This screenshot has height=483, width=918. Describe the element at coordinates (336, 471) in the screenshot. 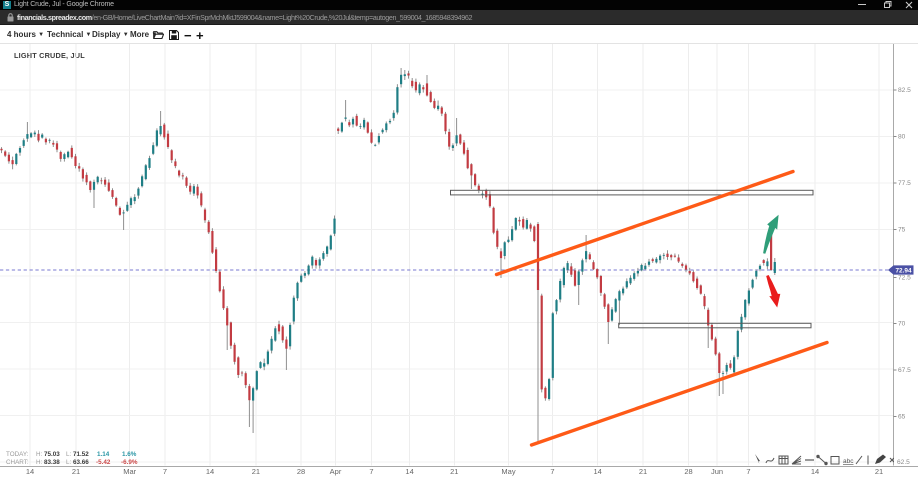

I see `svg-text: Apr` at that location.